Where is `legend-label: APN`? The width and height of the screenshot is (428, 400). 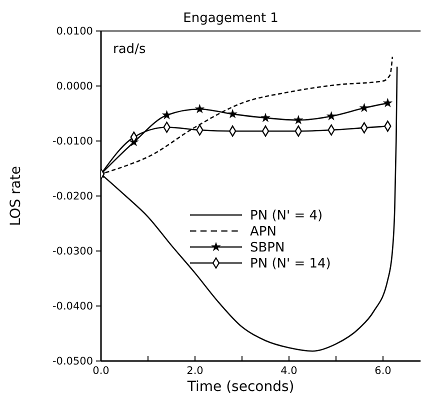
legend-label: APN is located at coordinates (263, 232).